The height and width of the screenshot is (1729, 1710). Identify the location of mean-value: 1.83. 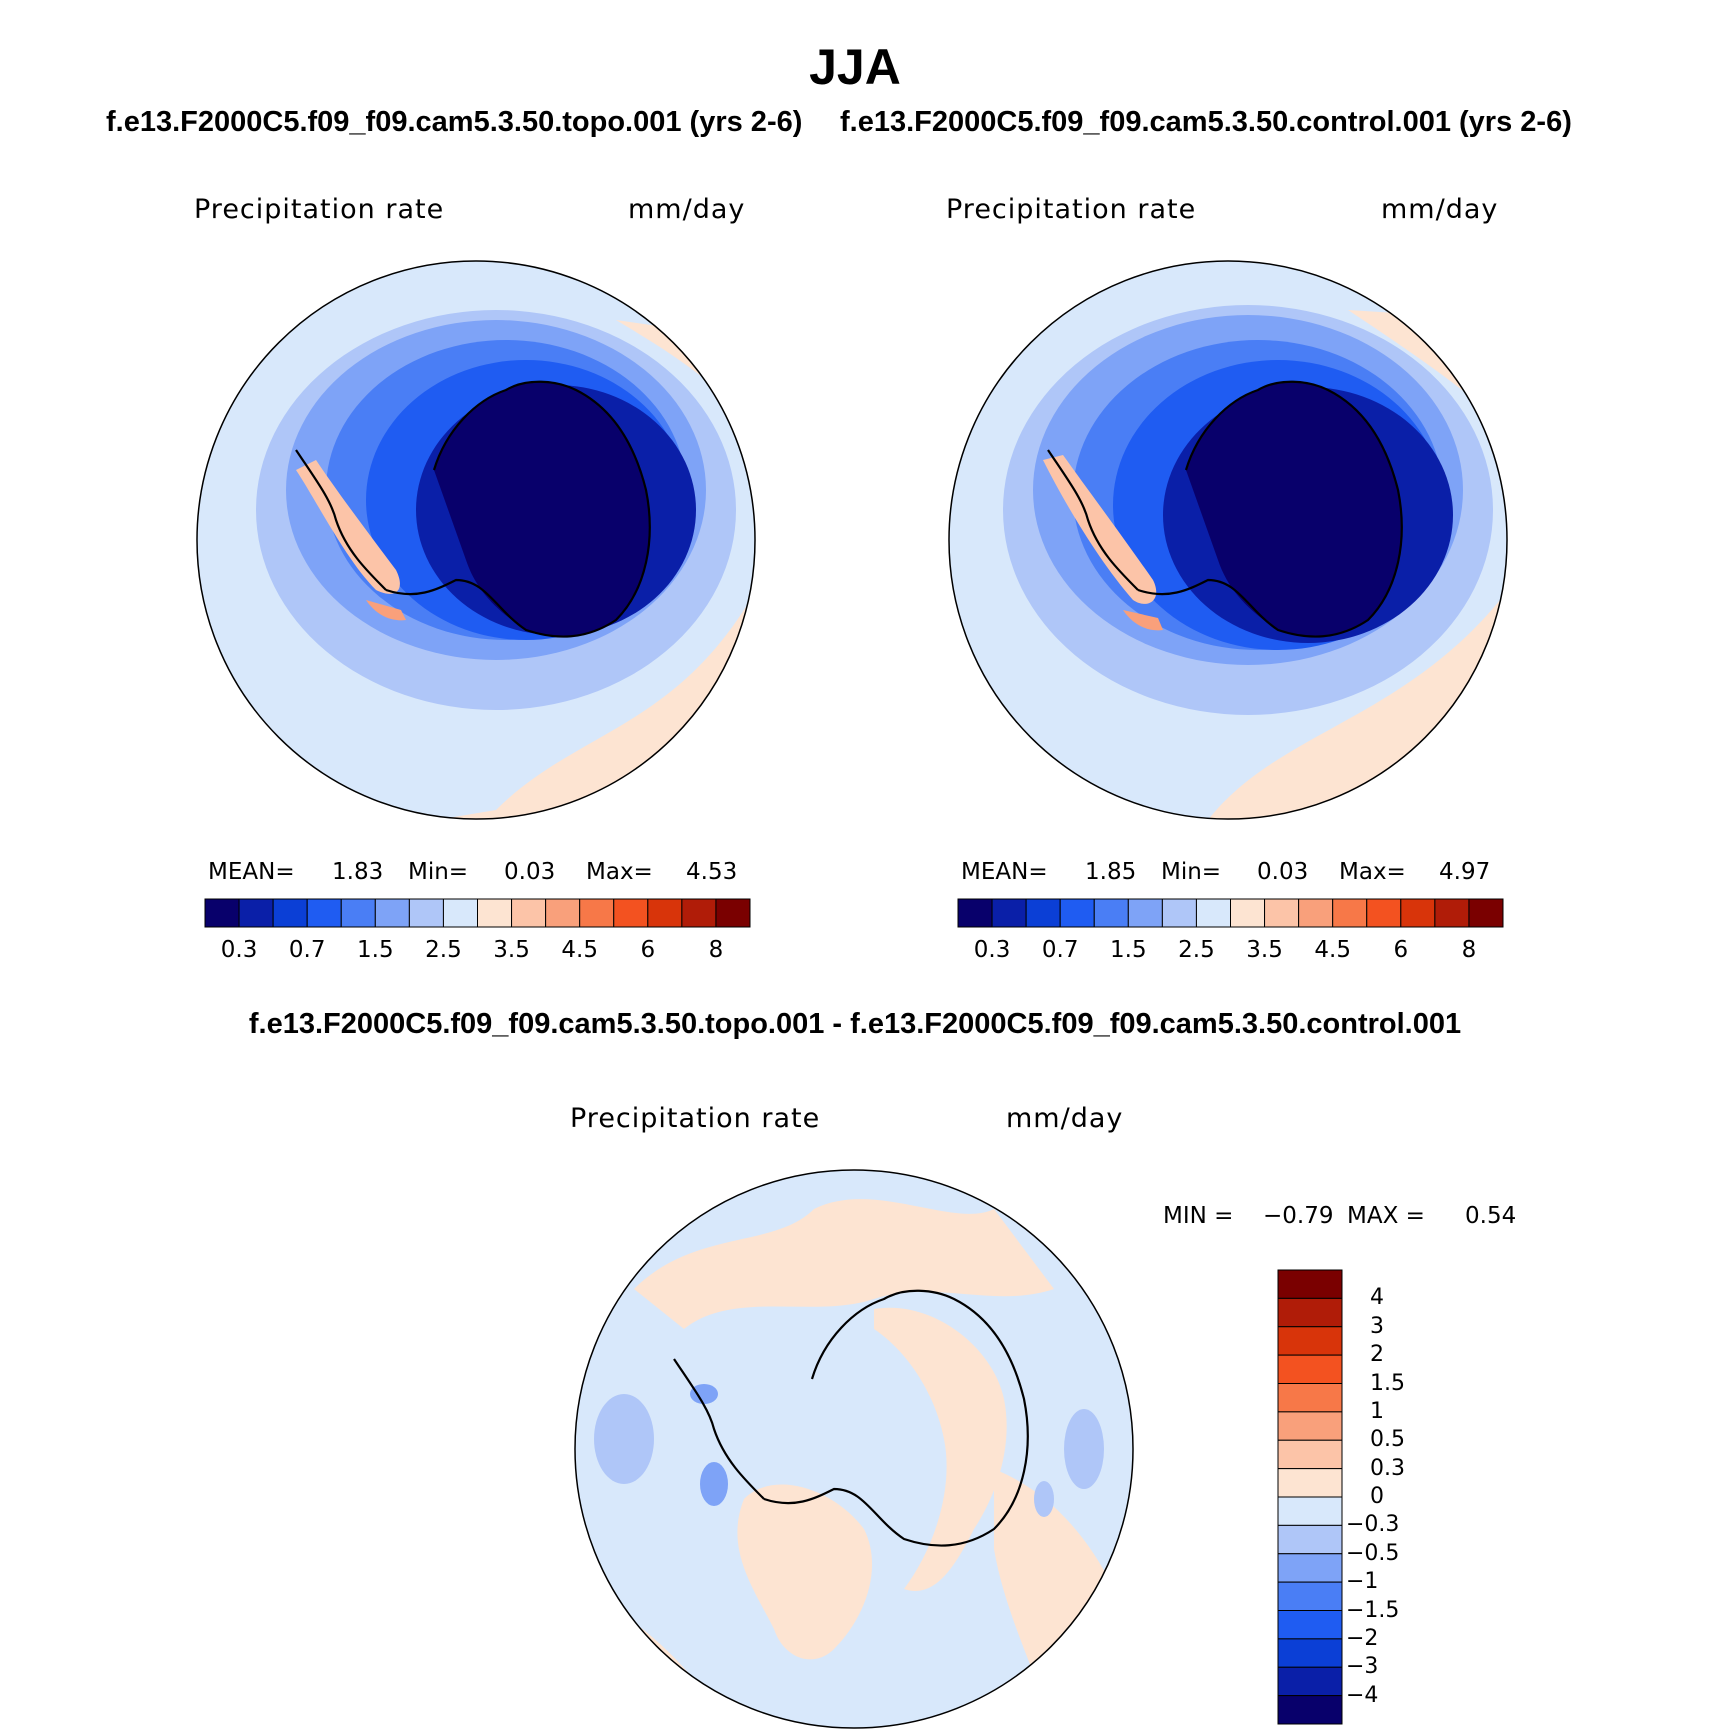
(358, 872).